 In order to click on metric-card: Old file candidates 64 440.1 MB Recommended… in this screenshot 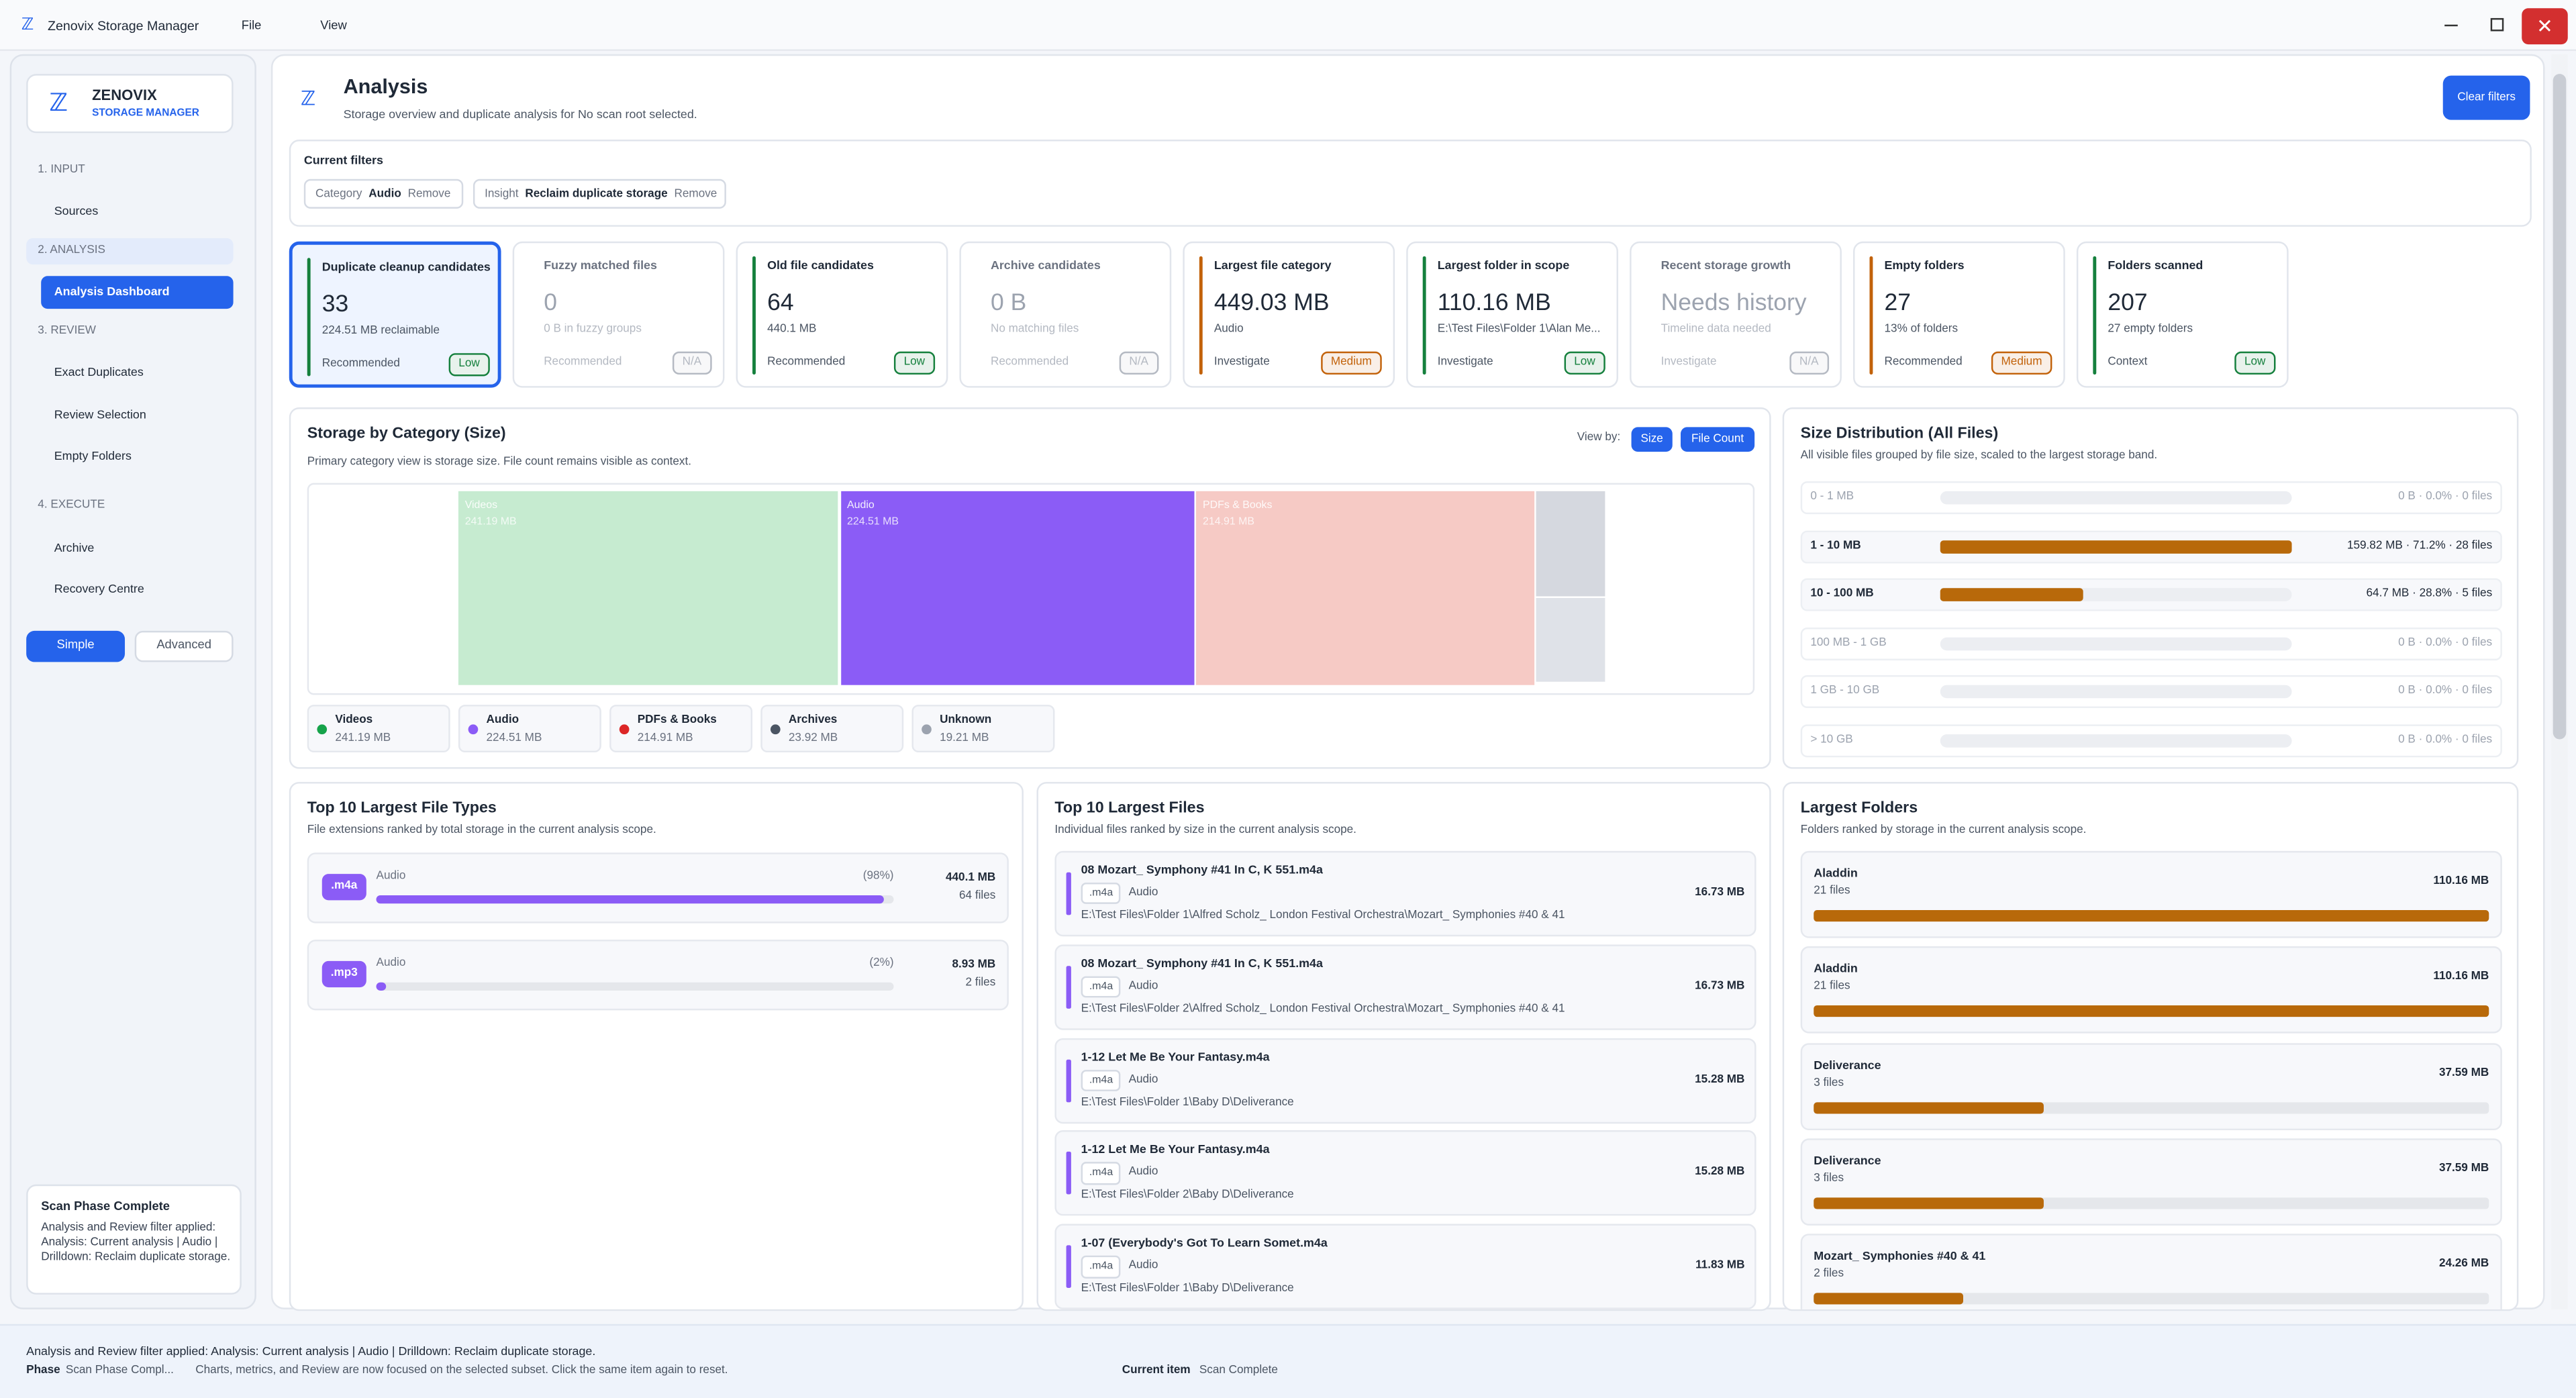, I will do `click(842, 314)`.